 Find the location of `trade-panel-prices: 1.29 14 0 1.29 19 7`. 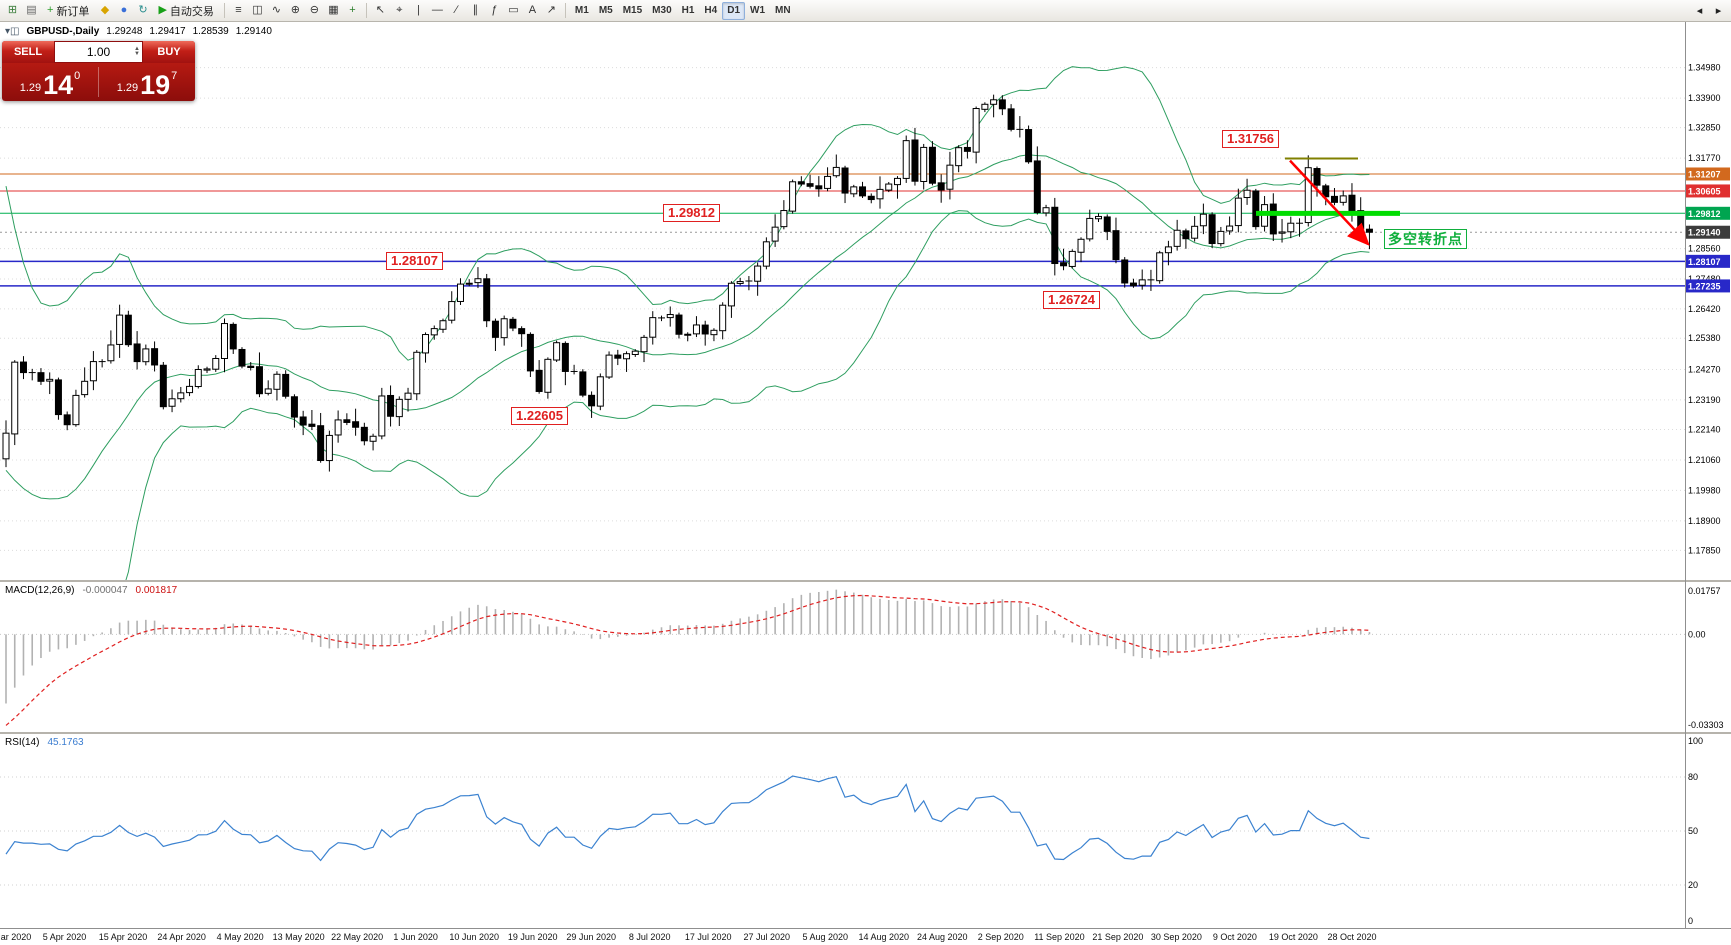

trade-panel-prices: 1.29 14 0 1.29 19 7 is located at coordinates (98, 82).